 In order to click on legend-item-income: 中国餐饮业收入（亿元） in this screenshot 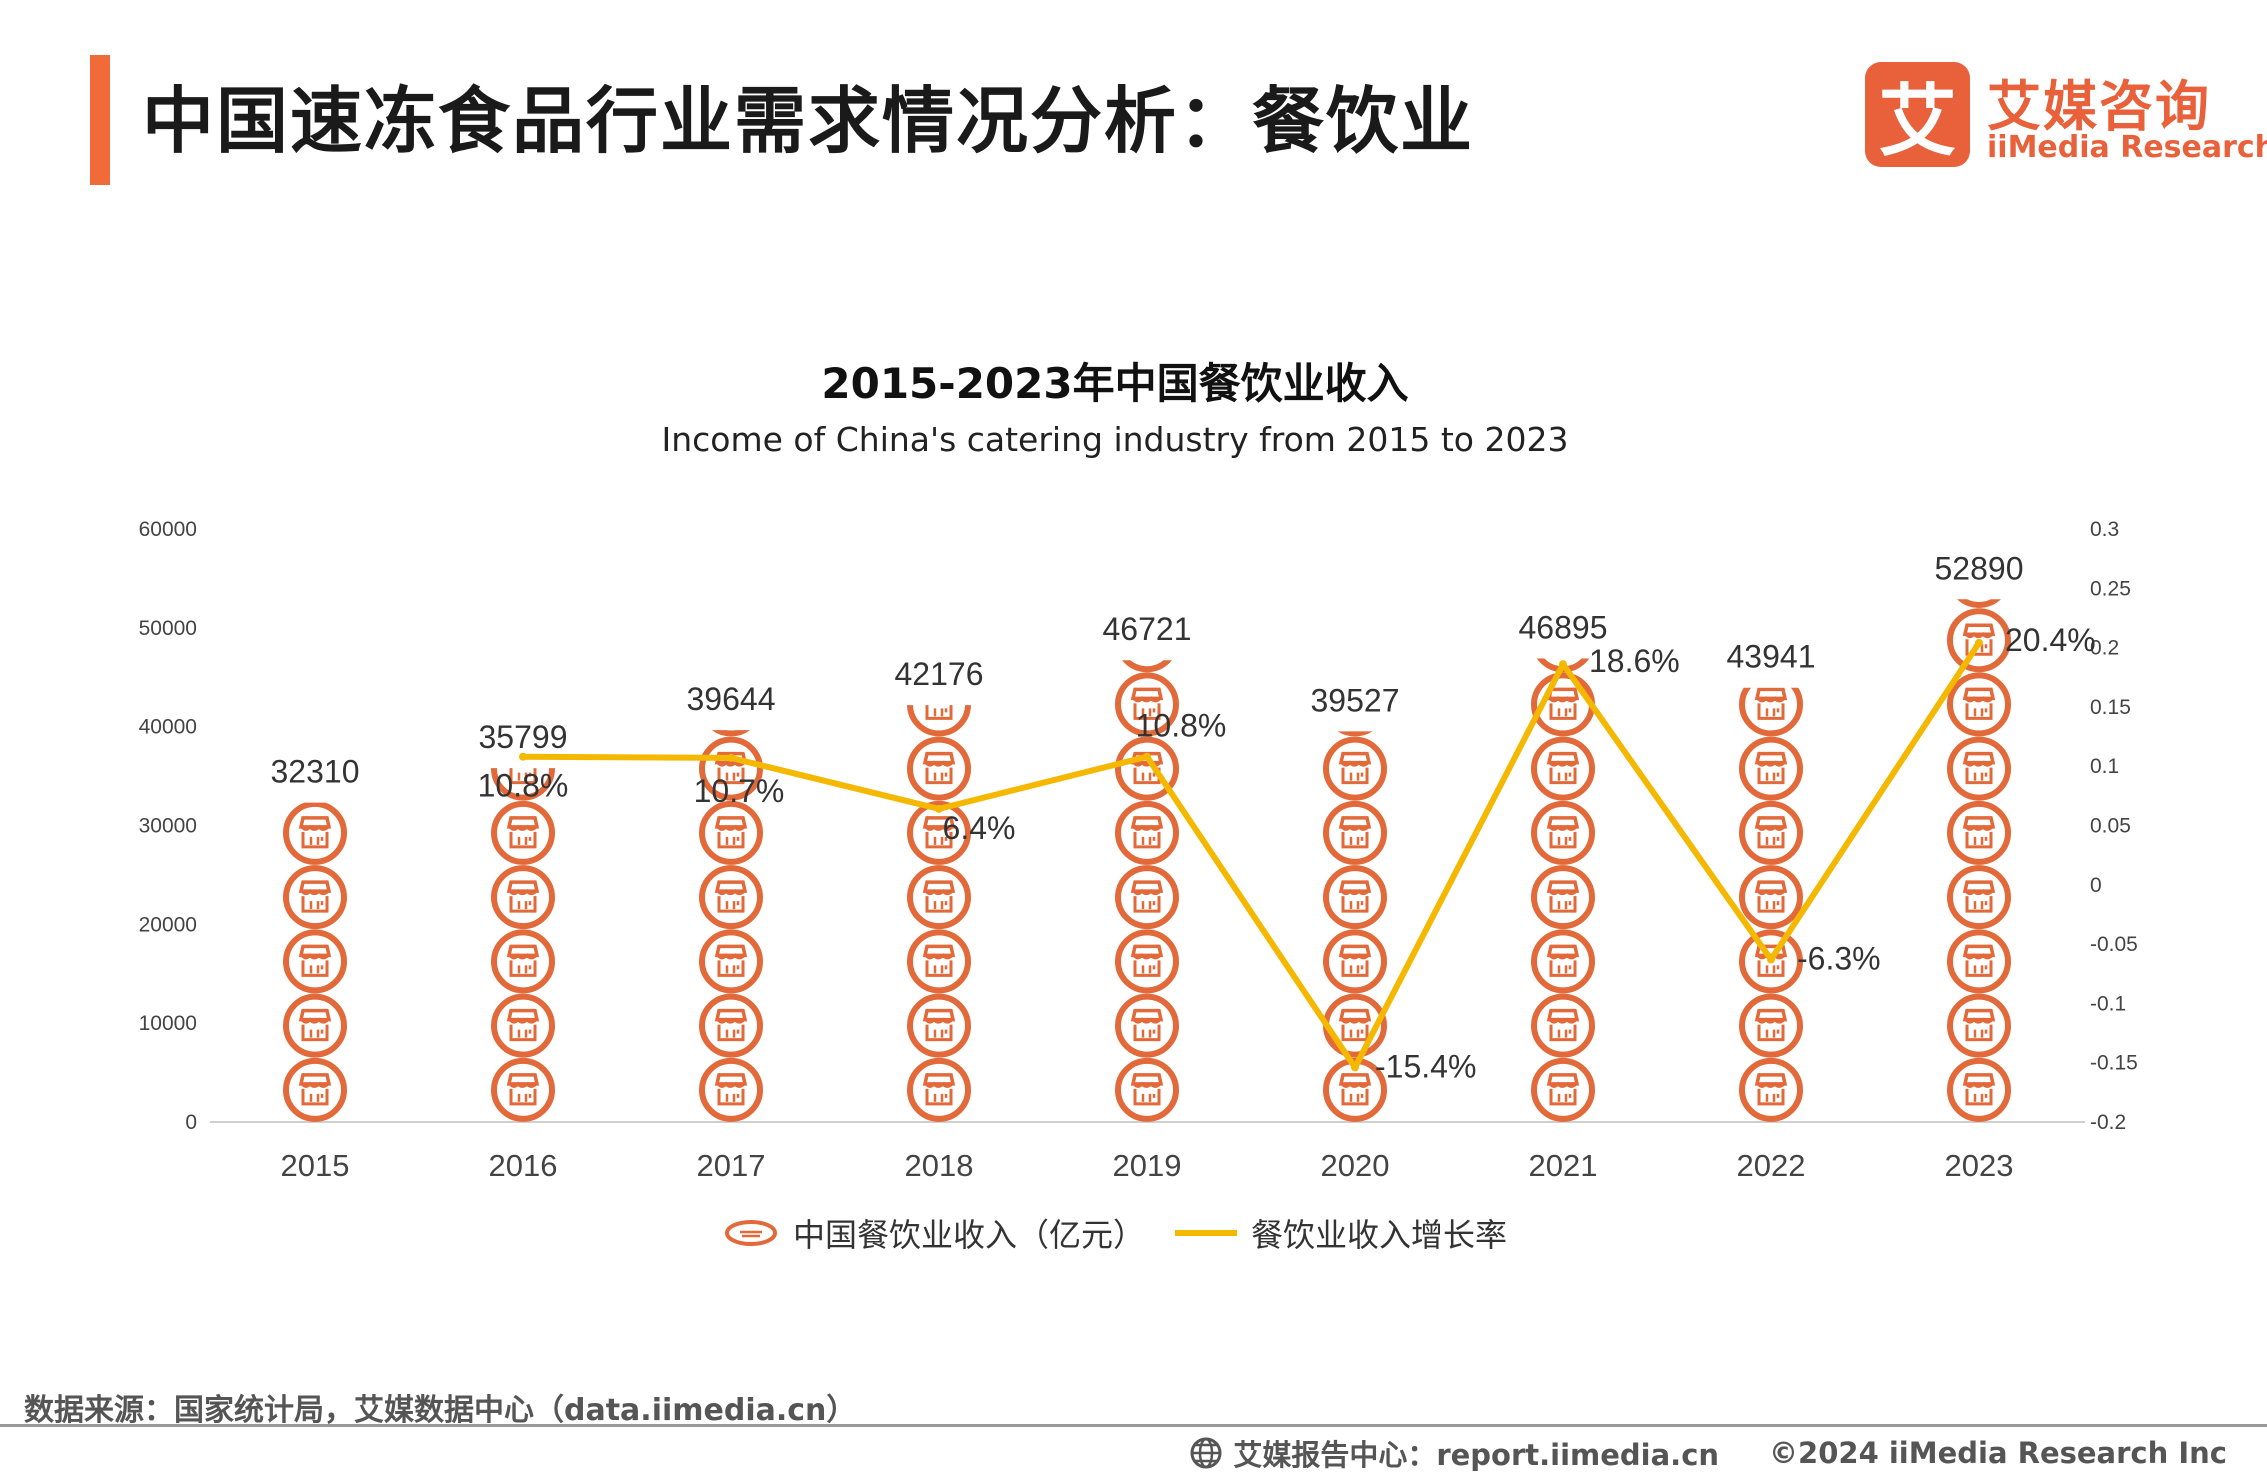, I will do `click(934, 1233)`.